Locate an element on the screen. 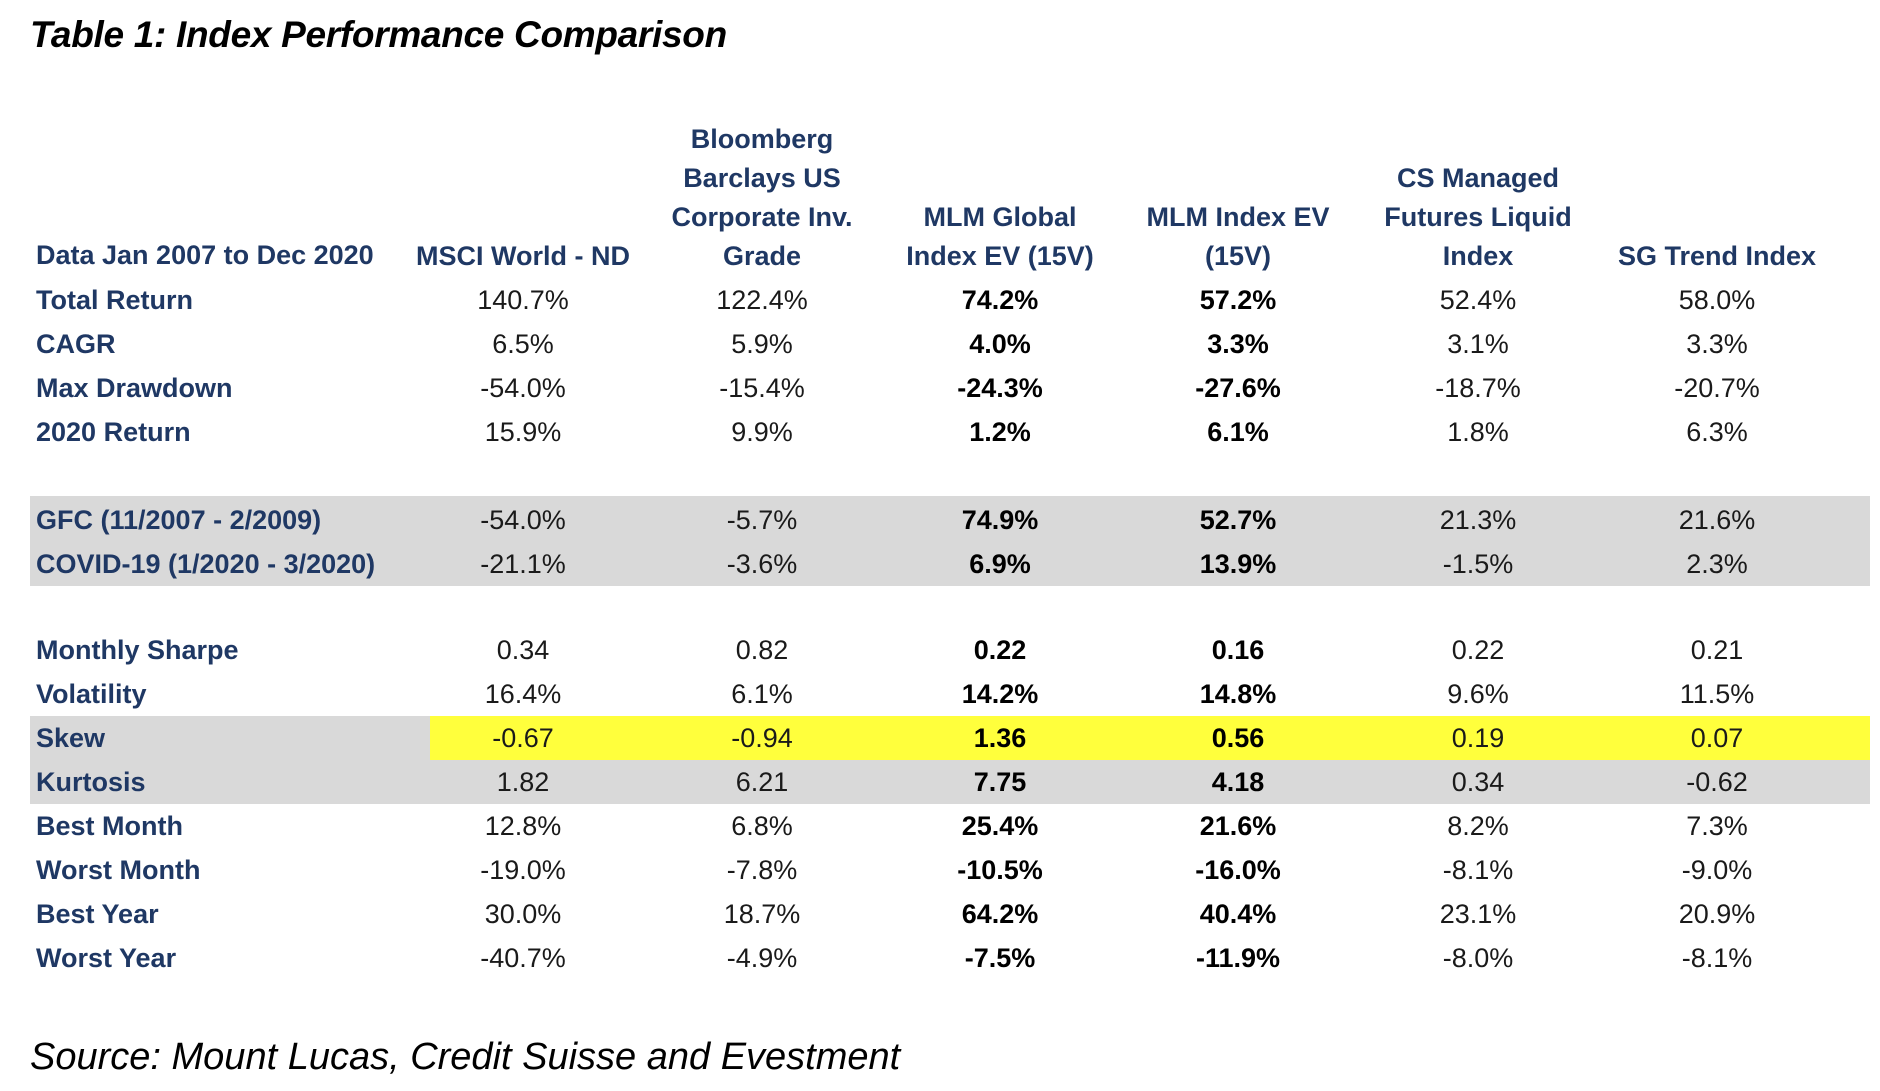 The width and height of the screenshot is (1880, 1091). column-header-line: MSCI World - ND is located at coordinates (523, 256).